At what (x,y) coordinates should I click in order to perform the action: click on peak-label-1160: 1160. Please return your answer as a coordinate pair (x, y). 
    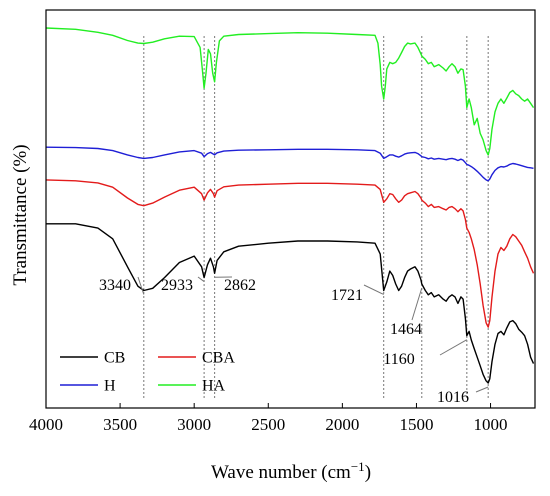
    Looking at the image, I should click on (398, 359).